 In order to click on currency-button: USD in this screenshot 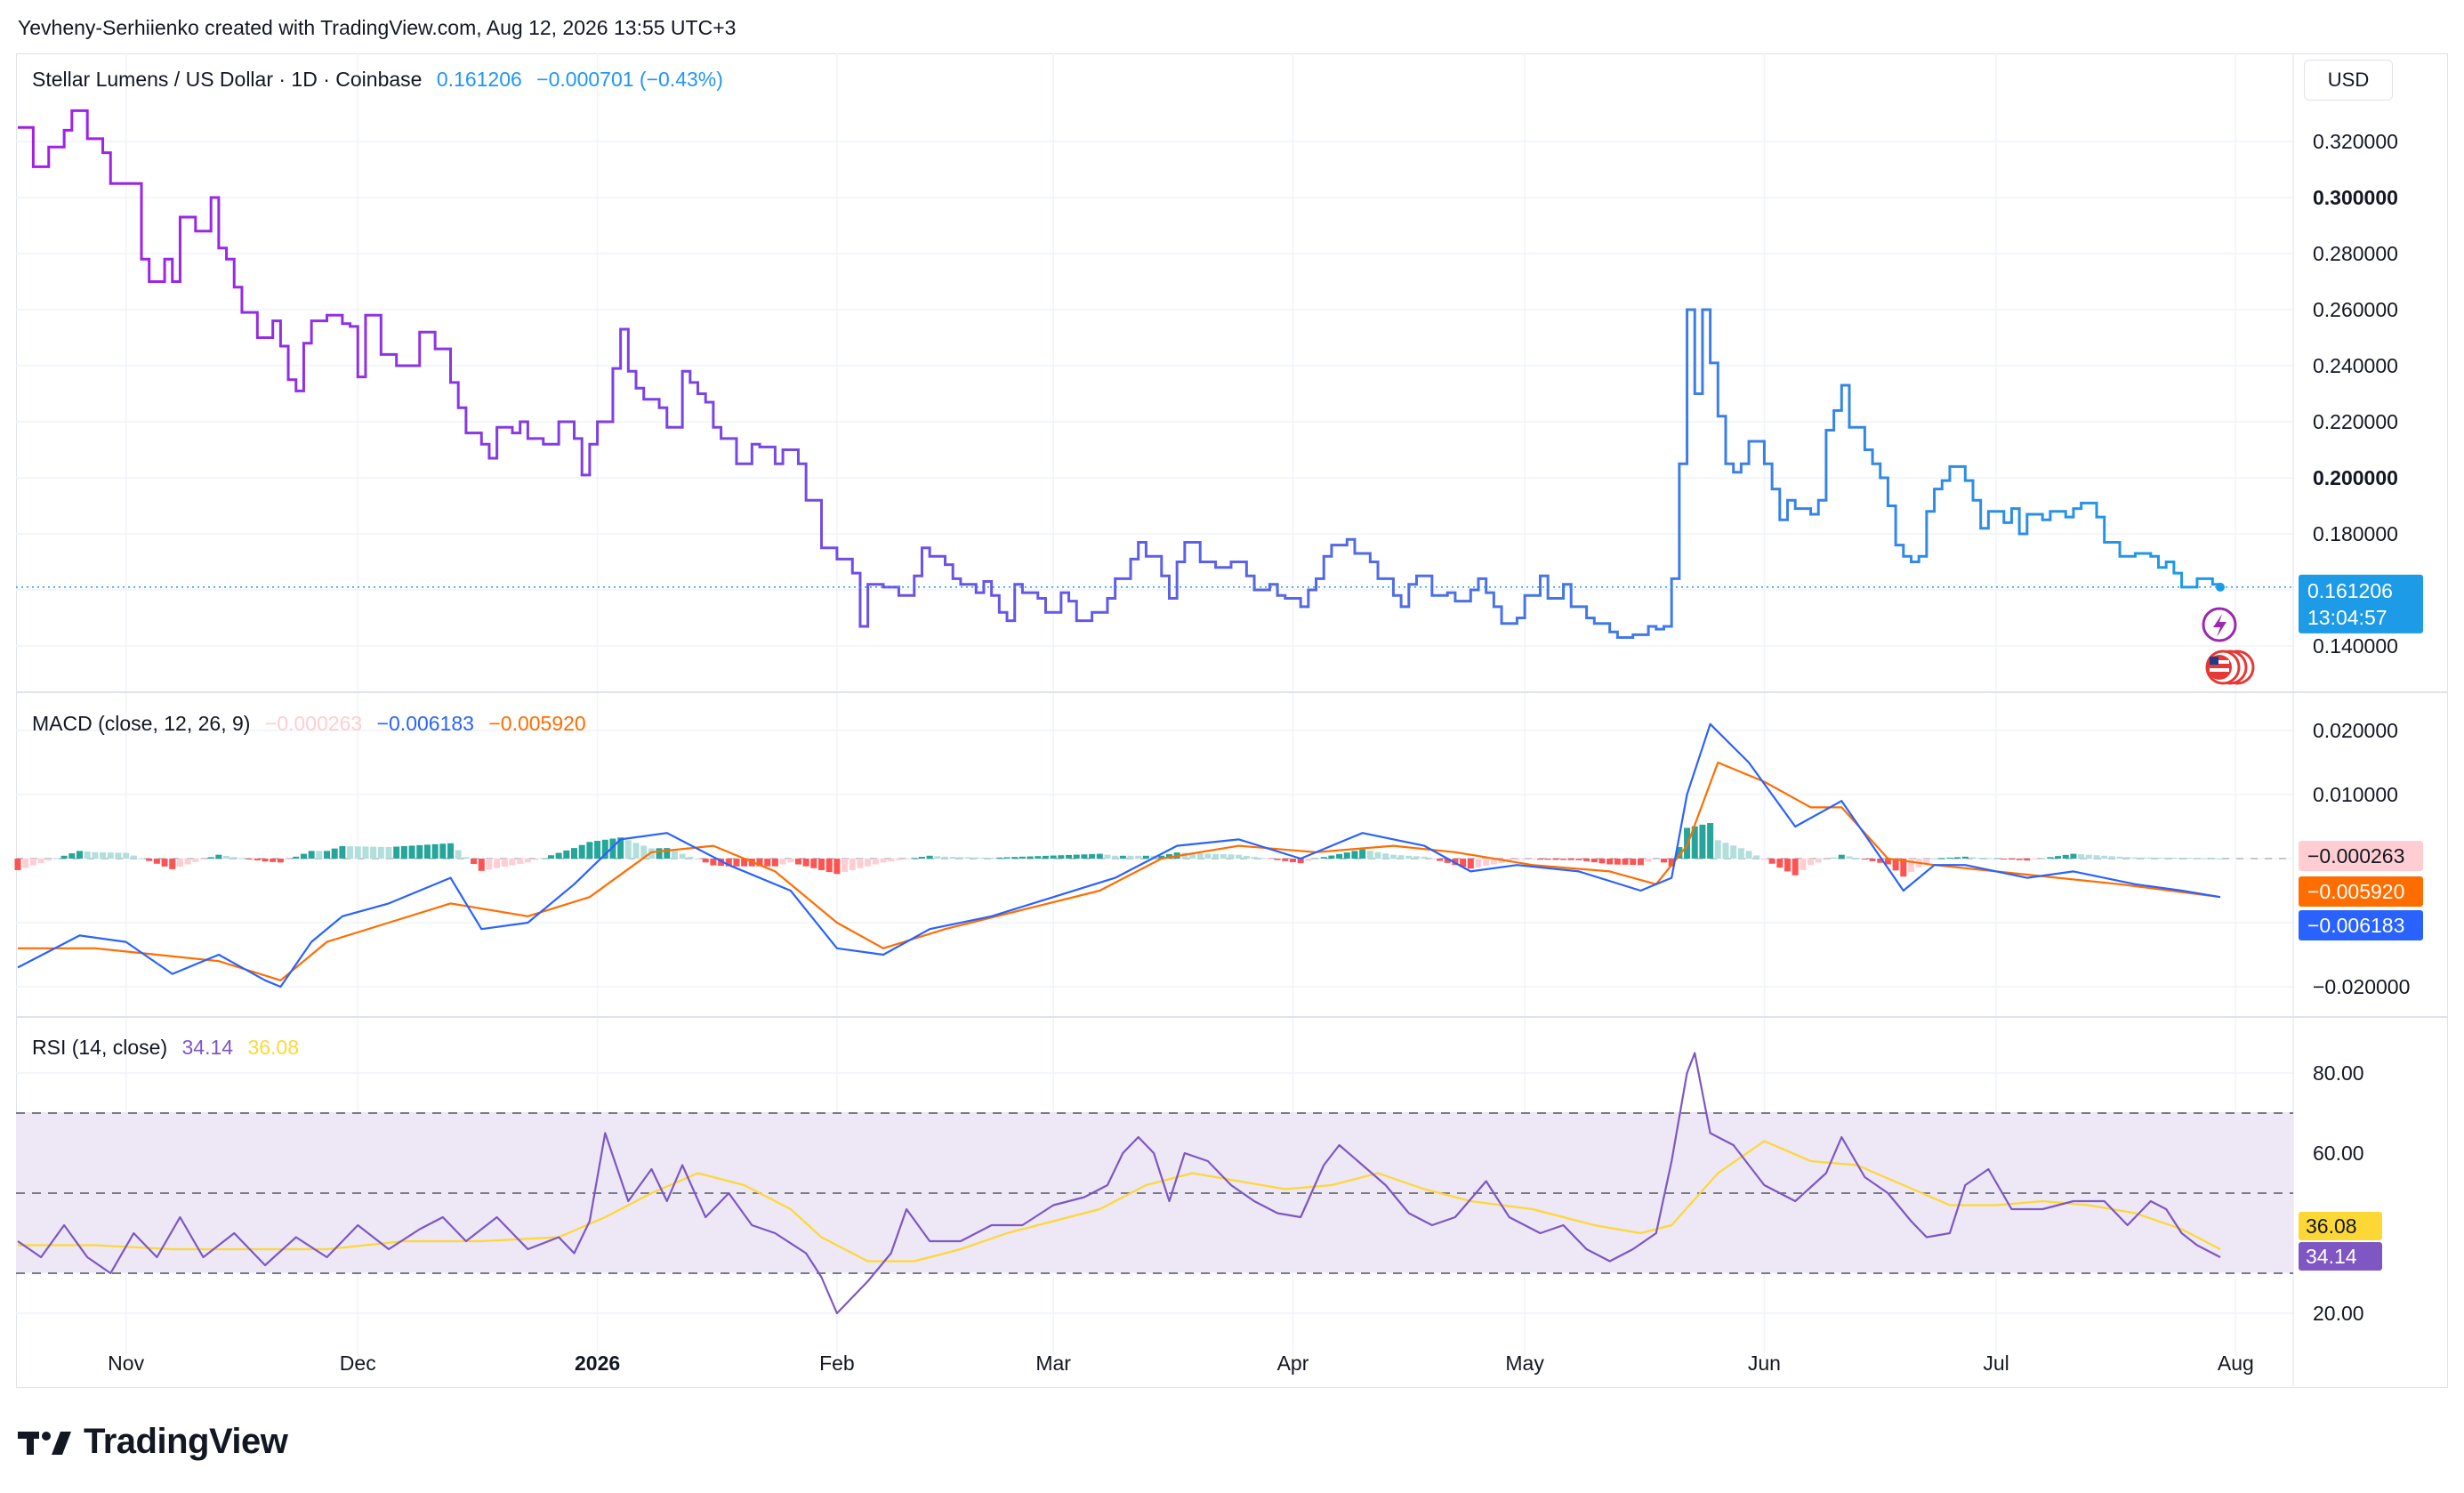, I will do `click(2349, 80)`.